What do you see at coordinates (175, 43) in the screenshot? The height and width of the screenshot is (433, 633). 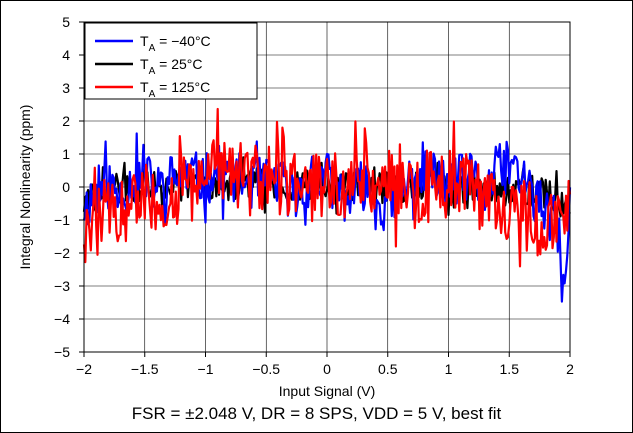 I see `legend-label: TA = −40°C` at bounding box center [175, 43].